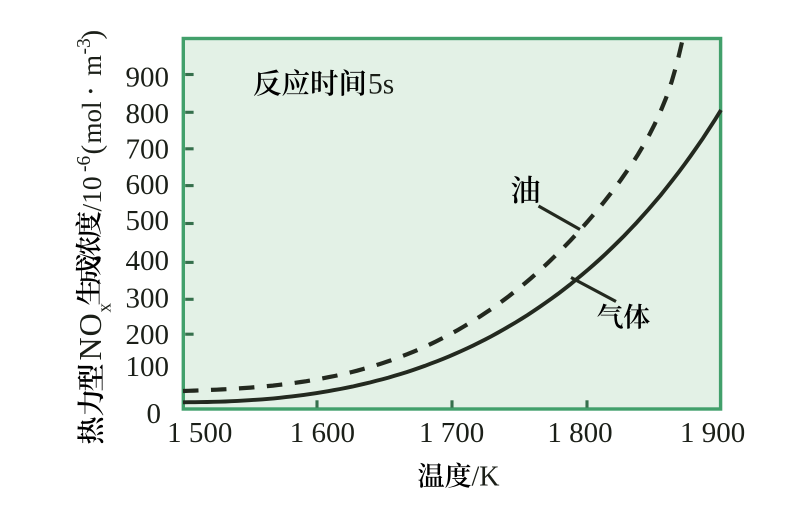 Image resolution: width=800 pixels, height=523 pixels. I want to click on svg-text: m, so click(92, 65).